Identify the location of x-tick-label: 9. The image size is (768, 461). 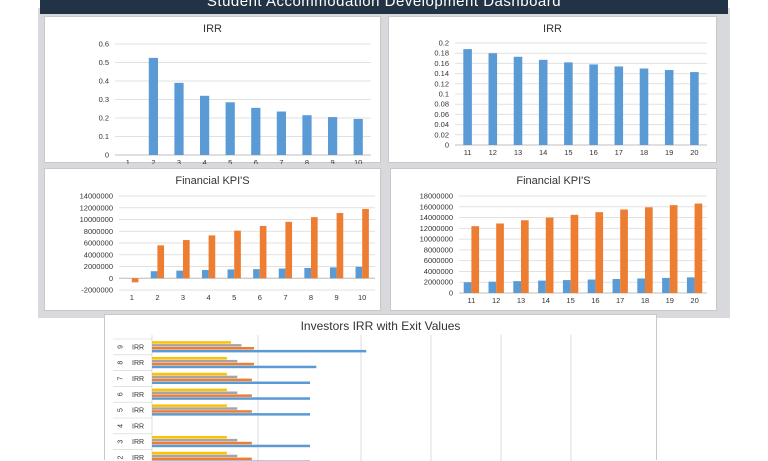
(333, 161).